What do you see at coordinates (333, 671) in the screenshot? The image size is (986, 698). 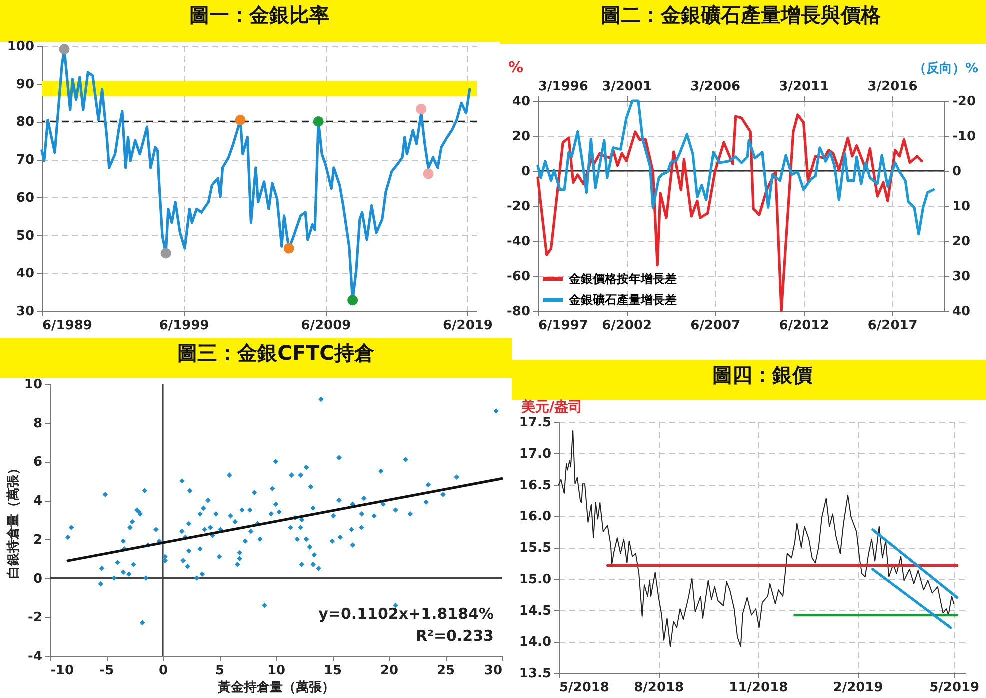 I see `x-tick-label: 15` at bounding box center [333, 671].